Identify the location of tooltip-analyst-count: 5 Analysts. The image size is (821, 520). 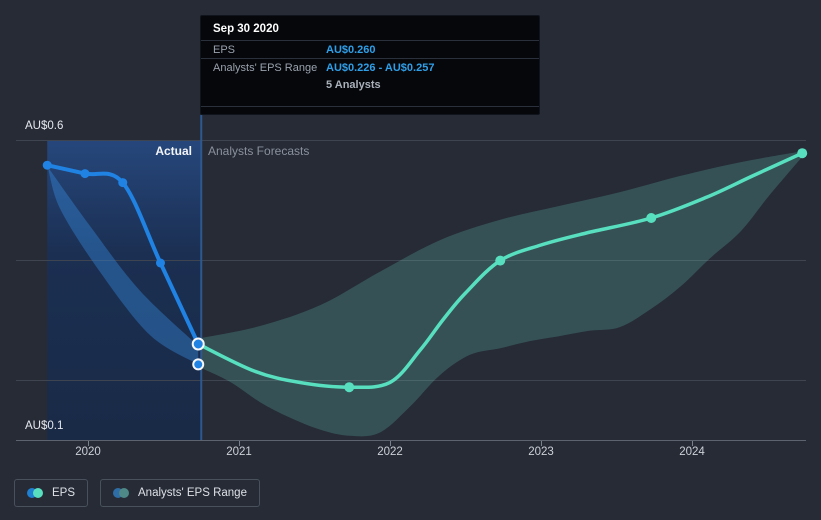
(353, 84).